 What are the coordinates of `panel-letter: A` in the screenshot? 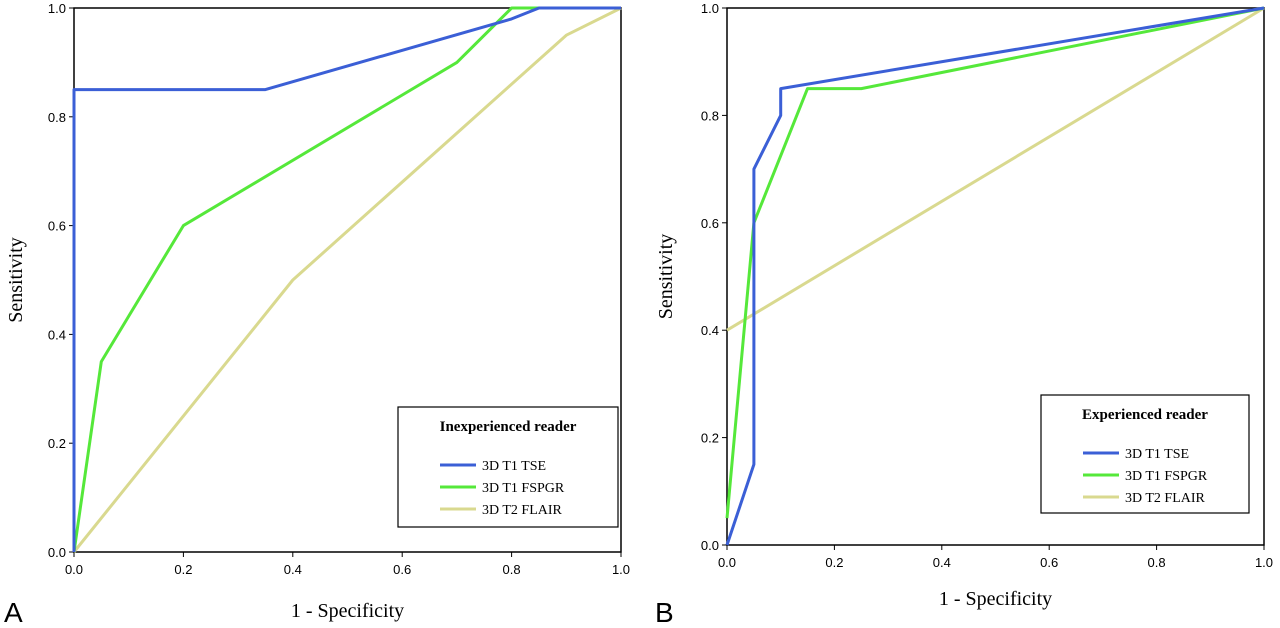 It's located at (13, 612).